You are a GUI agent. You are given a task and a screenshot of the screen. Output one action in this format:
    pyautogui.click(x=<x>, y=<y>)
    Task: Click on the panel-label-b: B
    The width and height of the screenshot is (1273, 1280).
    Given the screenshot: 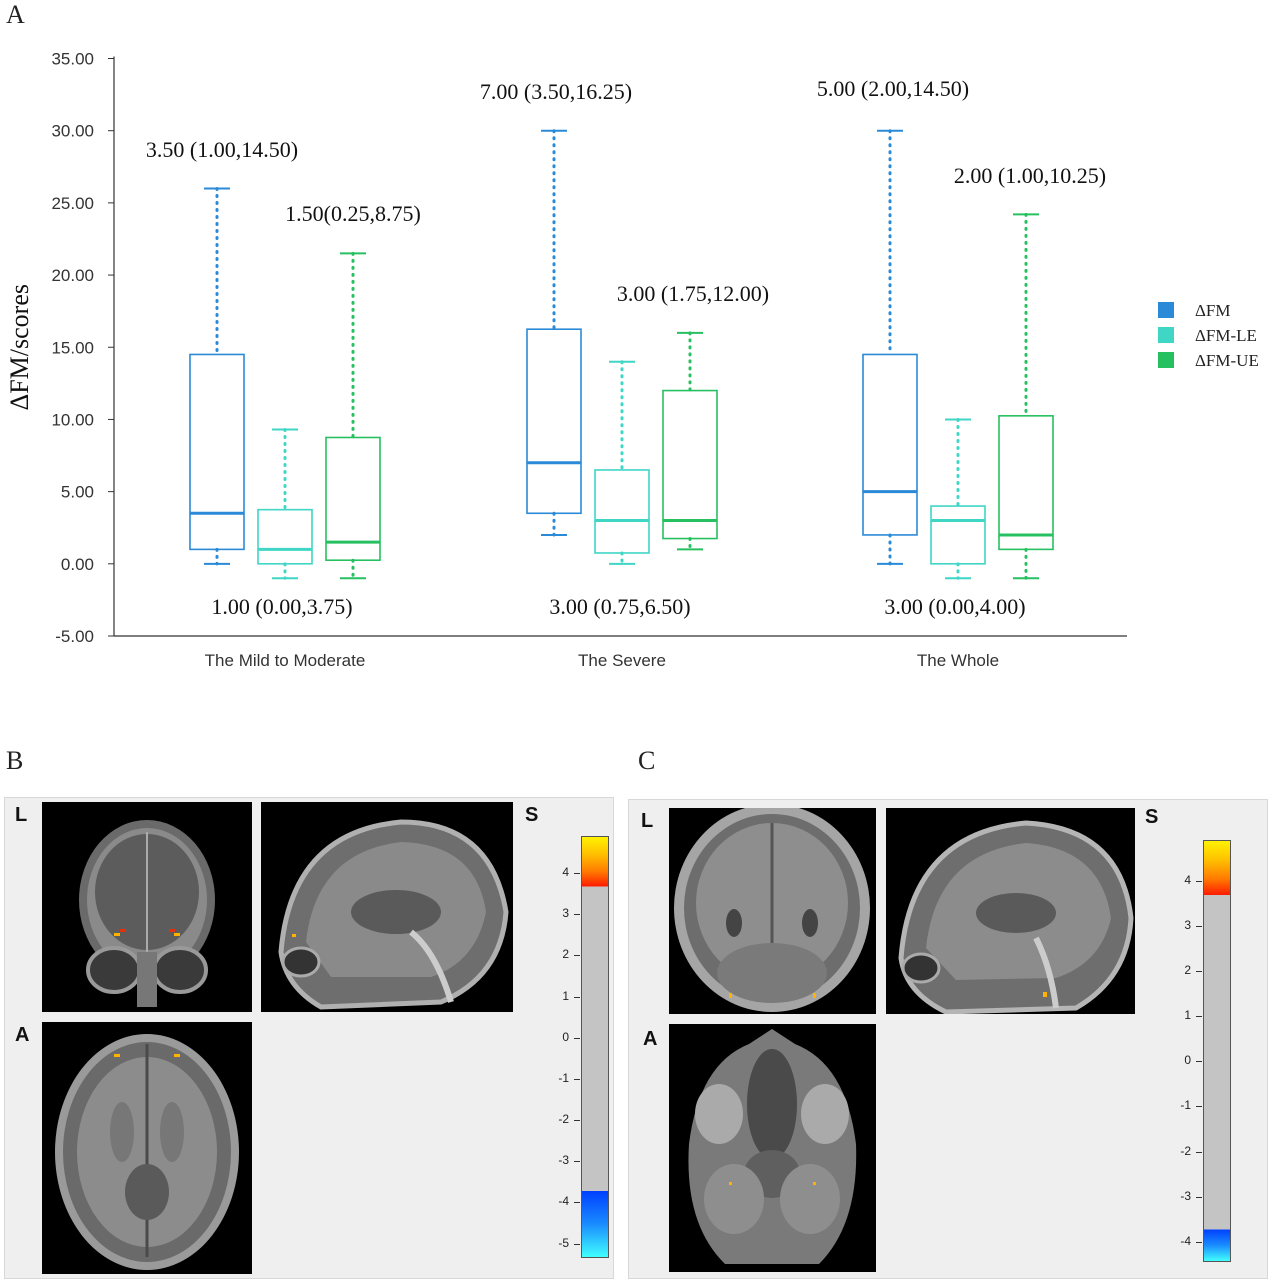 What is the action you would take?
    pyautogui.click(x=15, y=760)
    